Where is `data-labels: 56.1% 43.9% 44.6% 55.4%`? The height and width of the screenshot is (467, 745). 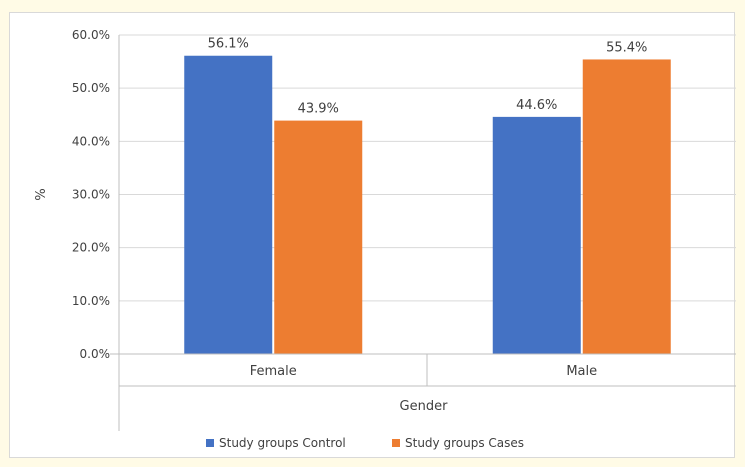
data-labels: 56.1% 43.9% 44.6% 55.4% is located at coordinates (428, 77).